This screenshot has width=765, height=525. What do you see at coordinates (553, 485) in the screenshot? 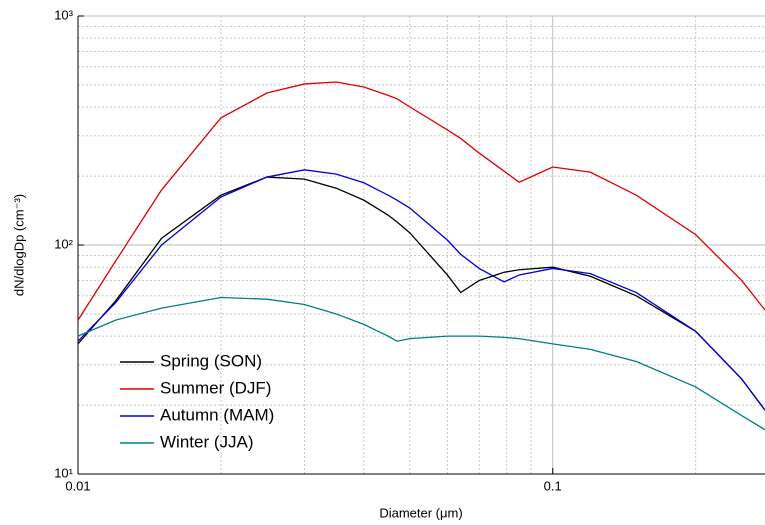
I see `x-tick-label: 0.1` at bounding box center [553, 485].